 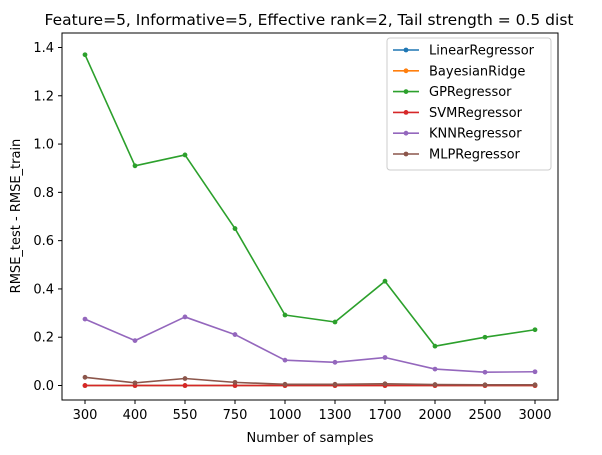 I want to click on legend-label: SVMRegressor, so click(x=476, y=113).